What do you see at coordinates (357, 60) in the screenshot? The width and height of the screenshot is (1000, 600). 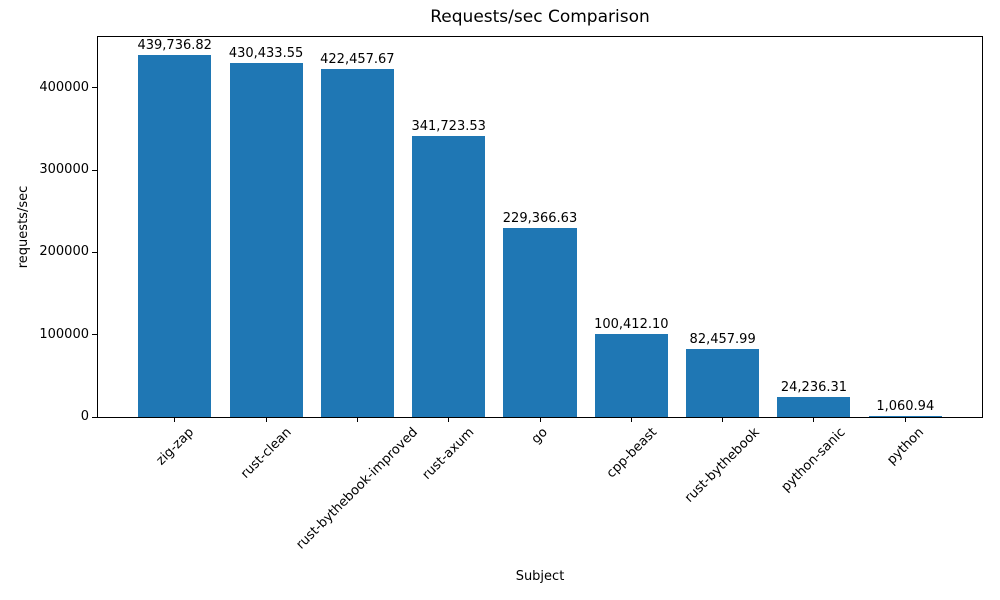 I see `bar-value-label: 422,457.67` at bounding box center [357, 60].